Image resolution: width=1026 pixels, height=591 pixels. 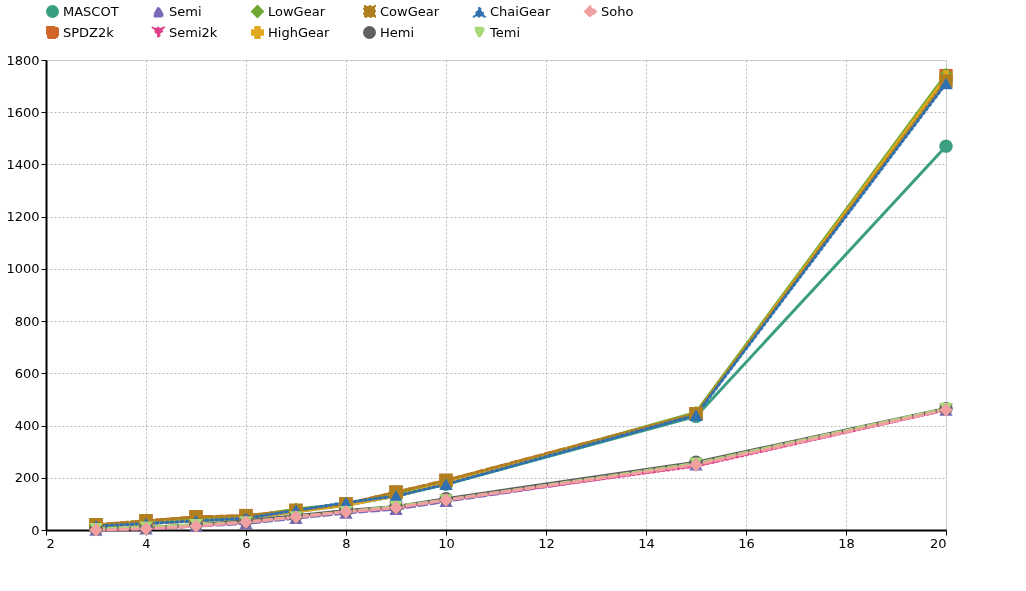 I want to click on y-tick-label: 600, so click(x=27, y=373).